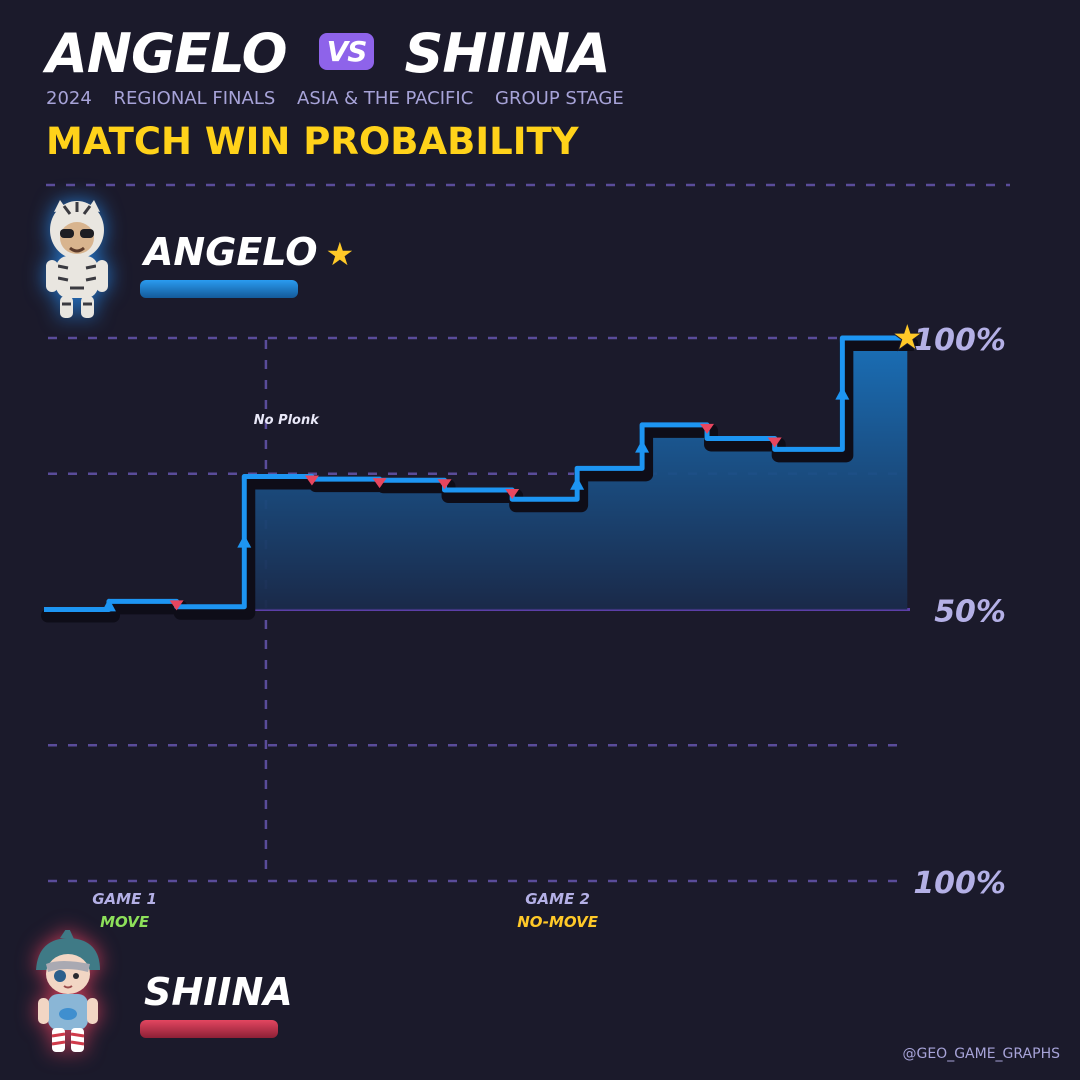  What do you see at coordinates (124, 899) in the screenshot?
I see `game-label: GAME 1` at bounding box center [124, 899].